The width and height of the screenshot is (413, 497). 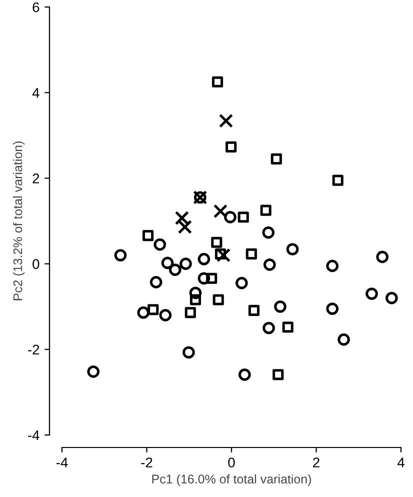 What do you see at coordinates (34, 349) in the screenshot?
I see `y-tick-label: -2` at bounding box center [34, 349].